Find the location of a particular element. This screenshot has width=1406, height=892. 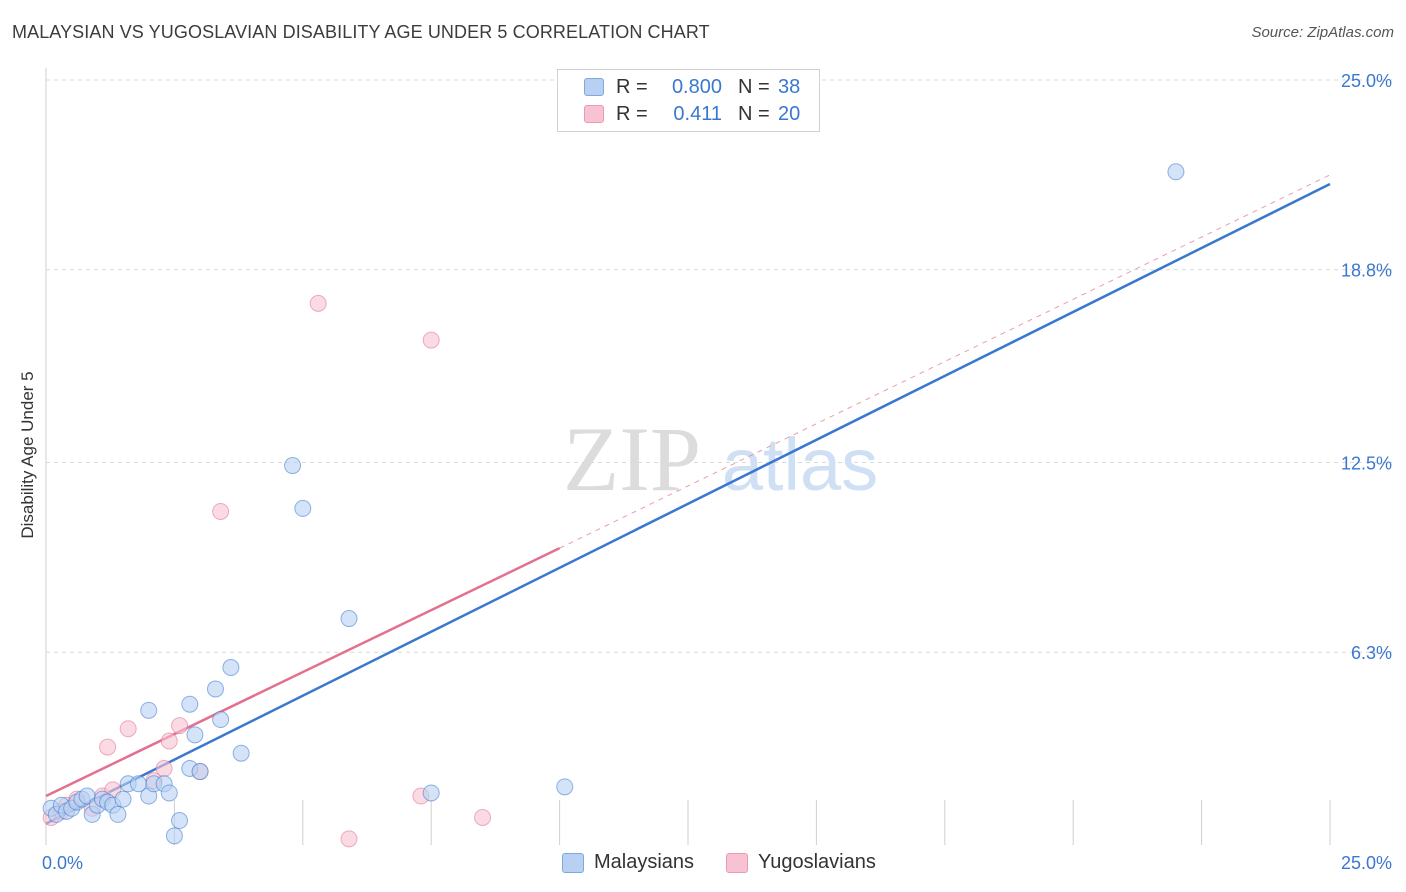

legend-row-malaysians: R = 0.800 N = 38 is located at coordinates (692, 87).